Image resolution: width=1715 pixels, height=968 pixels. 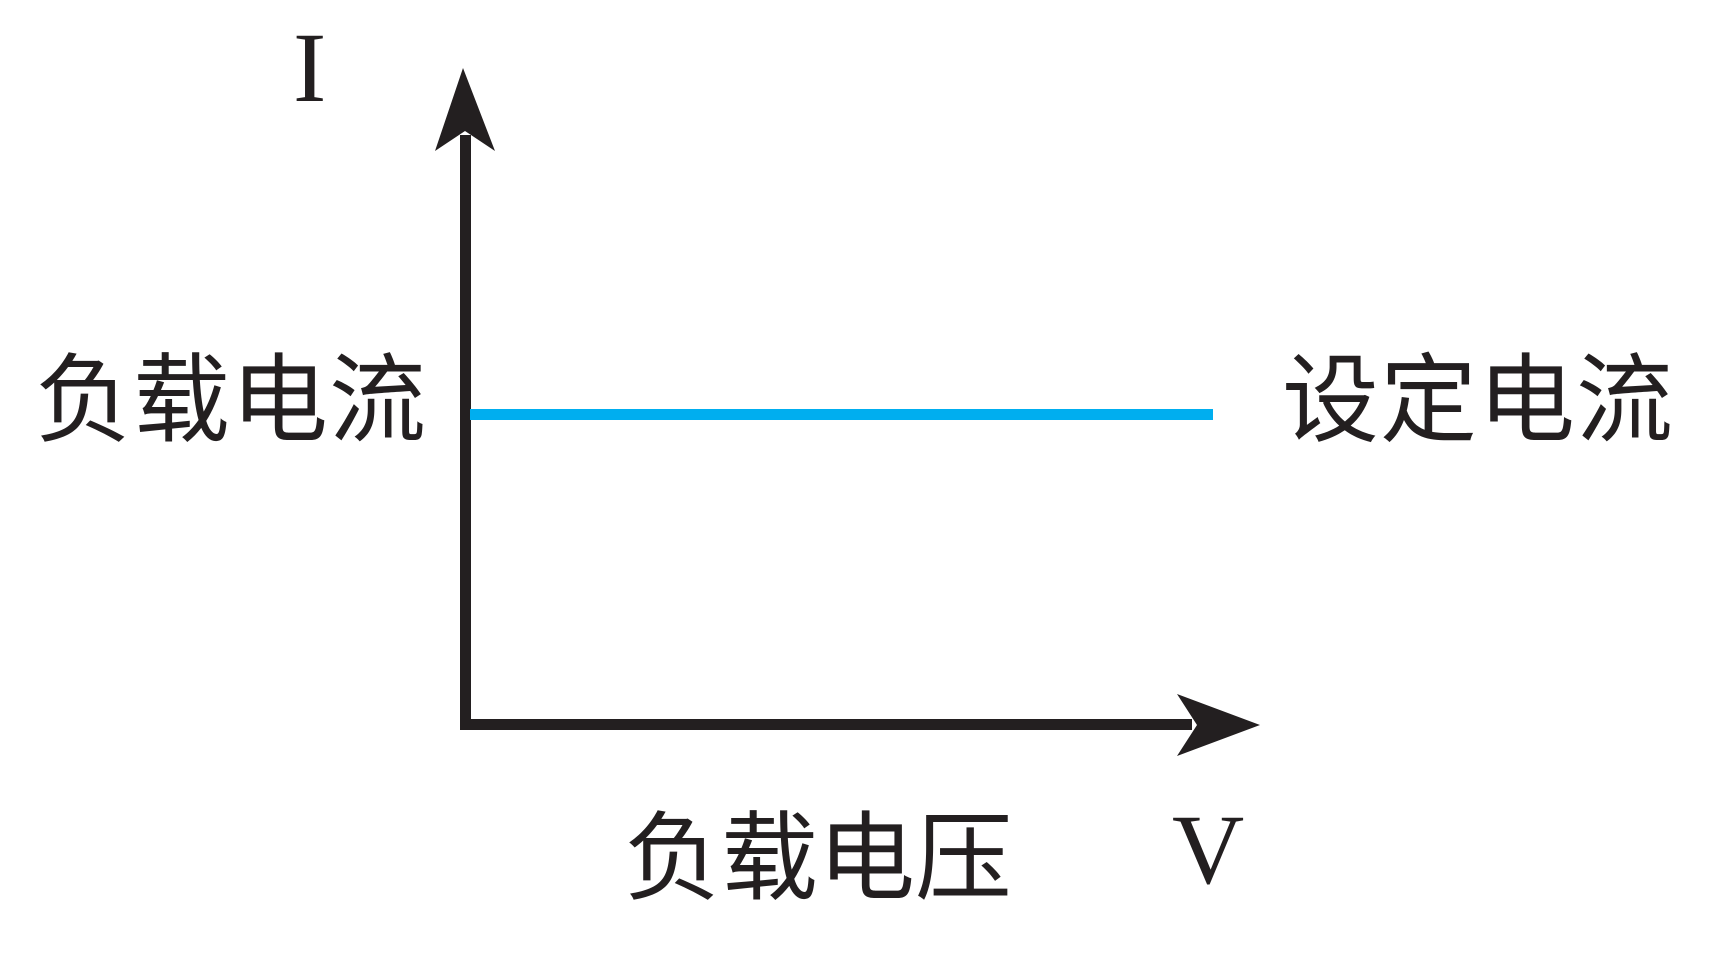 What do you see at coordinates (310, 67) in the screenshot?
I see `y-axis-symbol: I` at bounding box center [310, 67].